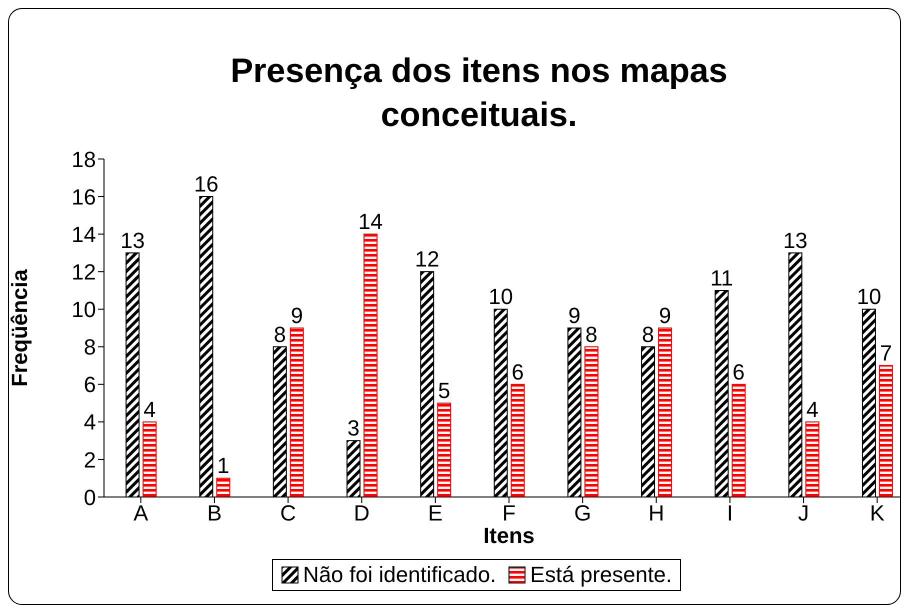 The height and width of the screenshot is (615, 911). What do you see at coordinates (288, 513) in the screenshot?
I see `x-tick-label: C` at bounding box center [288, 513].